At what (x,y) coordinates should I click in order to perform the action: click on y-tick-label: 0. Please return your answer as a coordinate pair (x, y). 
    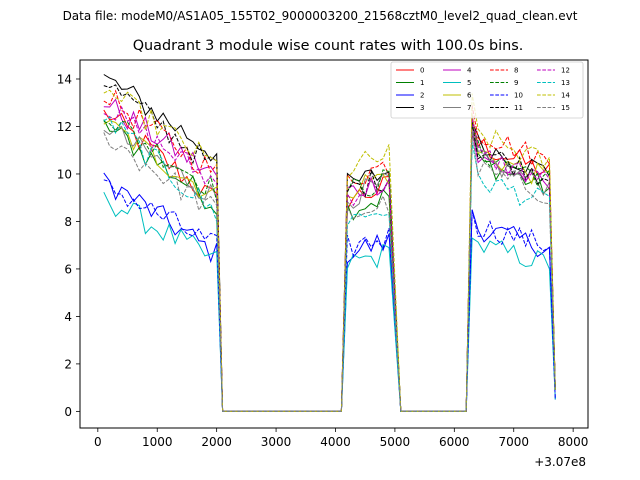
    Looking at the image, I should click on (68, 412).